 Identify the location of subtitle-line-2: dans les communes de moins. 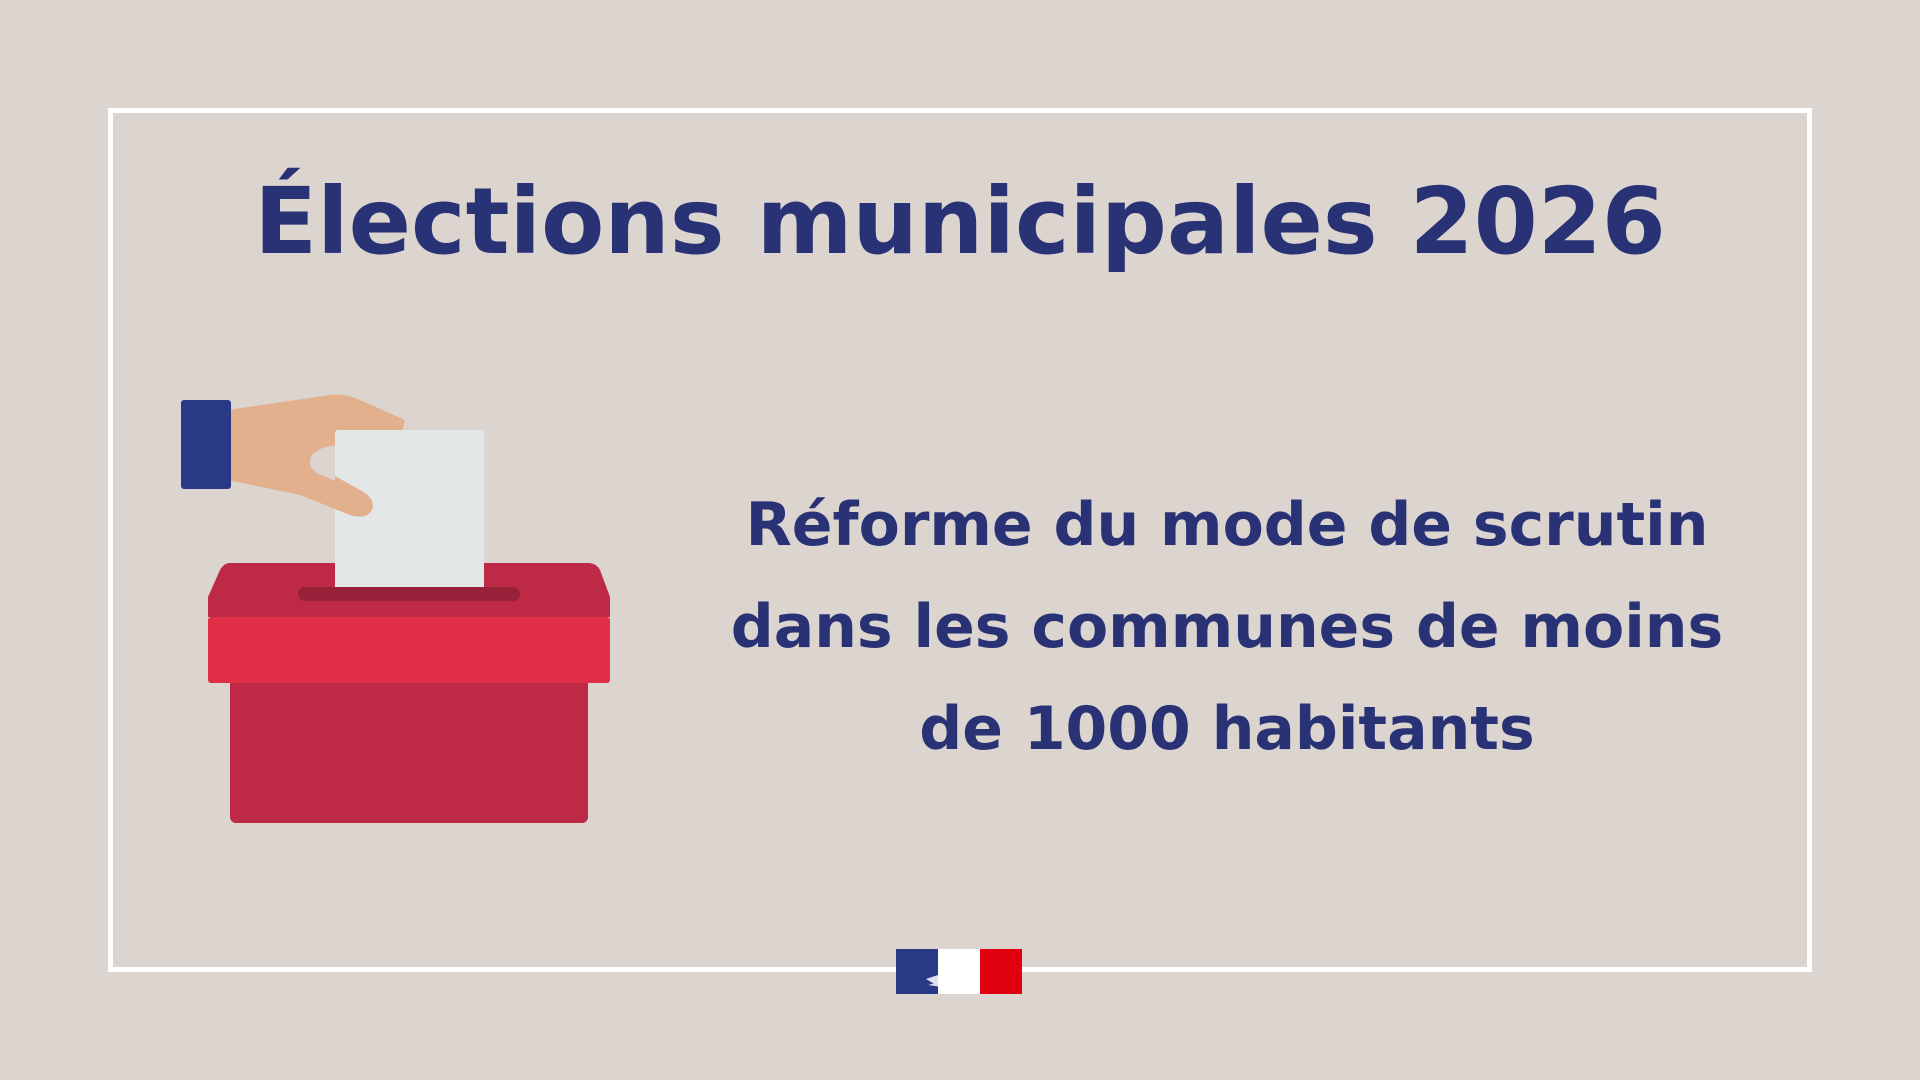
(1227, 627).